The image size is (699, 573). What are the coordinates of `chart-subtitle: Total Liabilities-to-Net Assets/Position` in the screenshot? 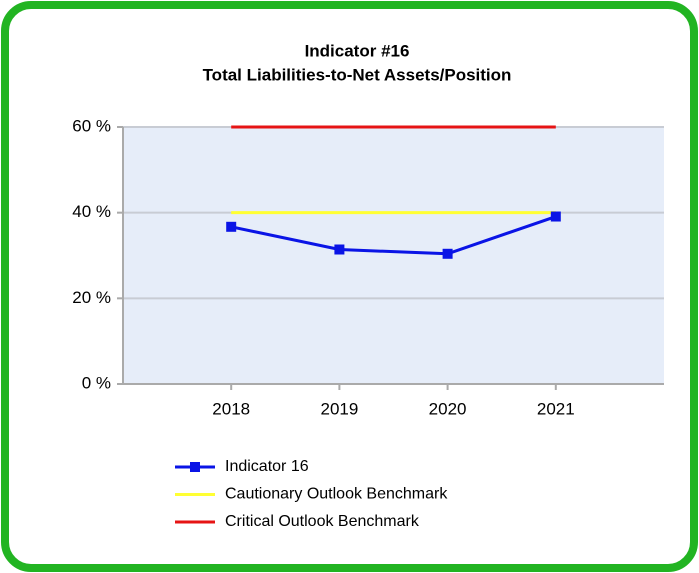 It's located at (357, 74).